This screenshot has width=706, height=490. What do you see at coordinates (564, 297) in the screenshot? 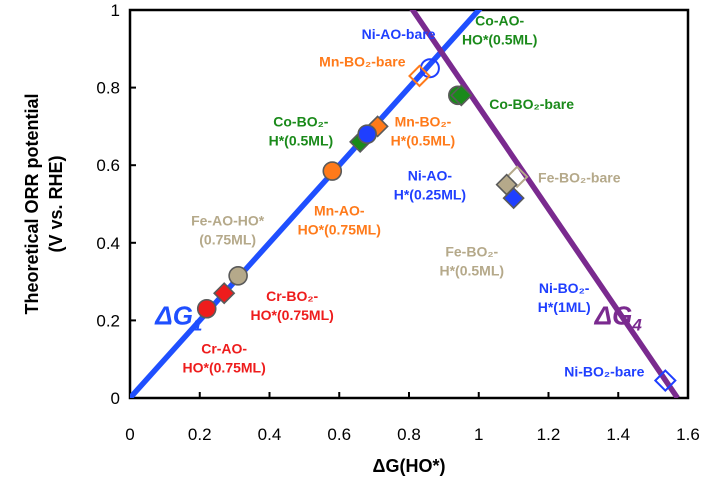
I see `point-annotation: Ni-BO₂-H*(1ML)` at bounding box center [564, 297].